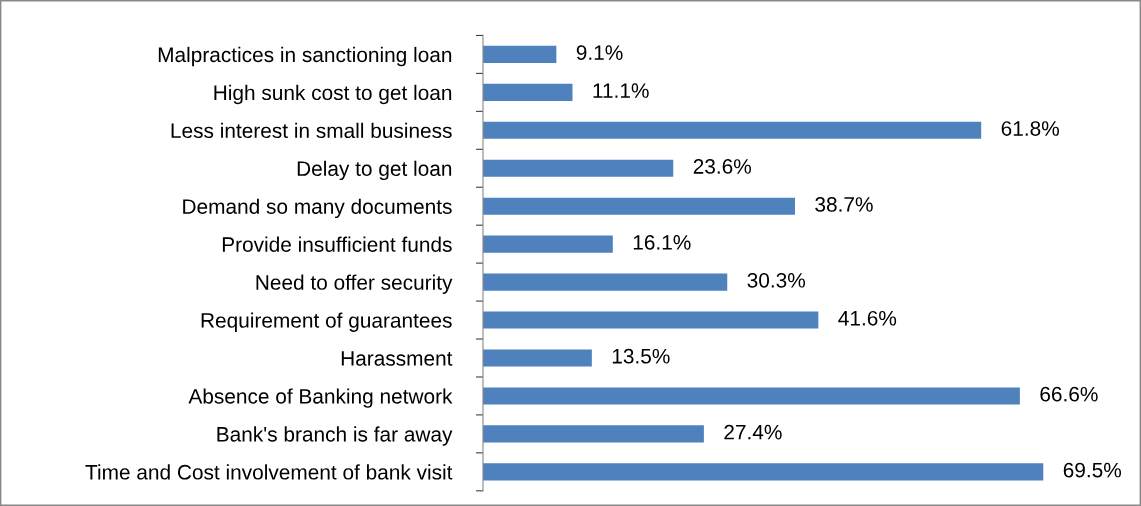 This screenshot has height=506, width=1141. What do you see at coordinates (337, 244) in the screenshot?
I see `y-tick-label: Provide insufficient funds` at bounding box center [337, 244].